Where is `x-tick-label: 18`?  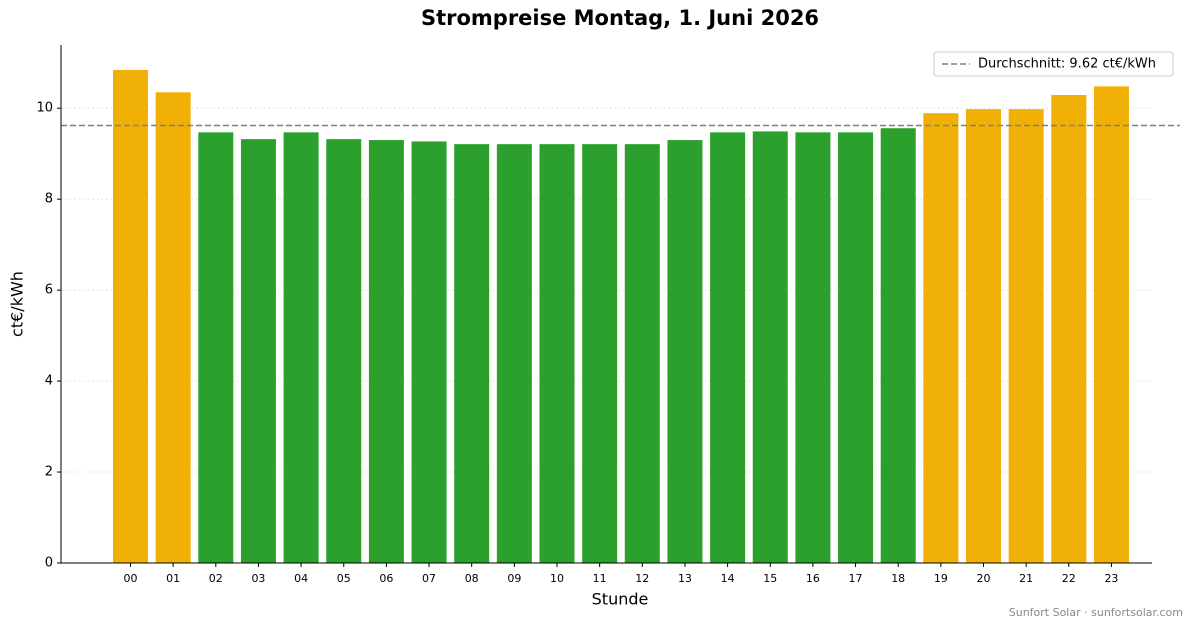
x-tick-label: 18 is located at coordinates (898, 578).